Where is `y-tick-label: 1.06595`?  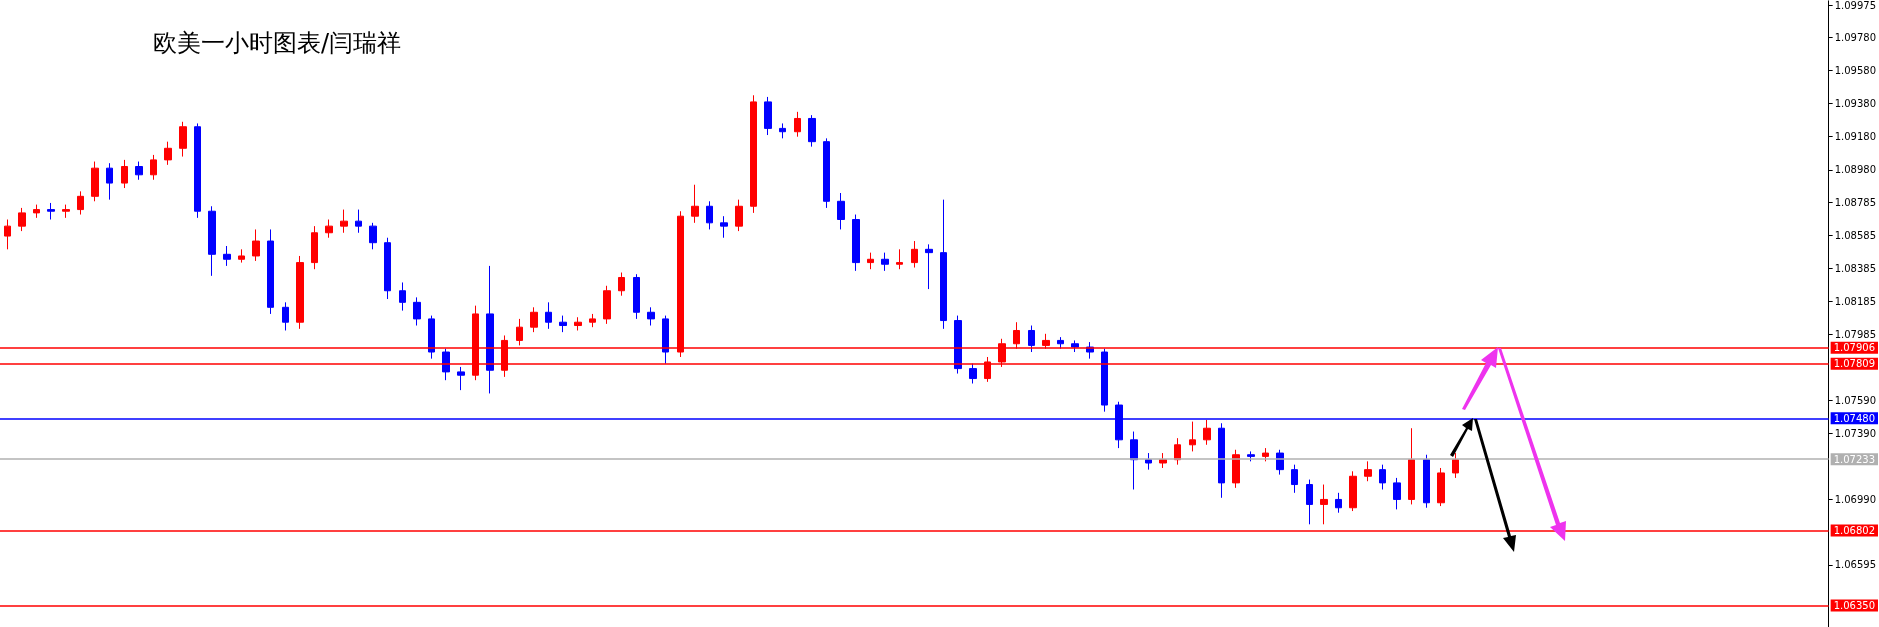
y-tick-label: 1.06595 is located at coordinates (1855, 565).